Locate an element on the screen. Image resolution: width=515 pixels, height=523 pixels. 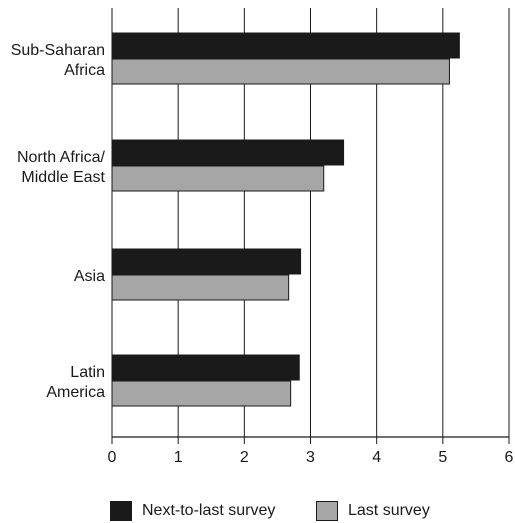
x-tick-label-1: 1 is located at coordinates (178, 457).